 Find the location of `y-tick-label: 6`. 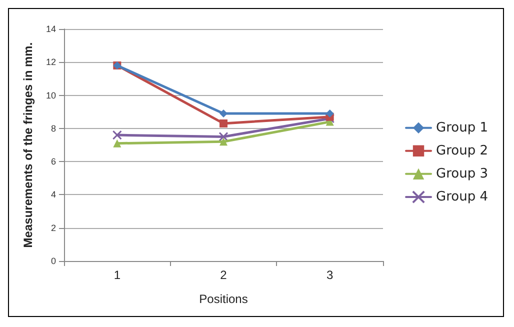

y-tick-label: 6 is located at coordinates (53, 161).